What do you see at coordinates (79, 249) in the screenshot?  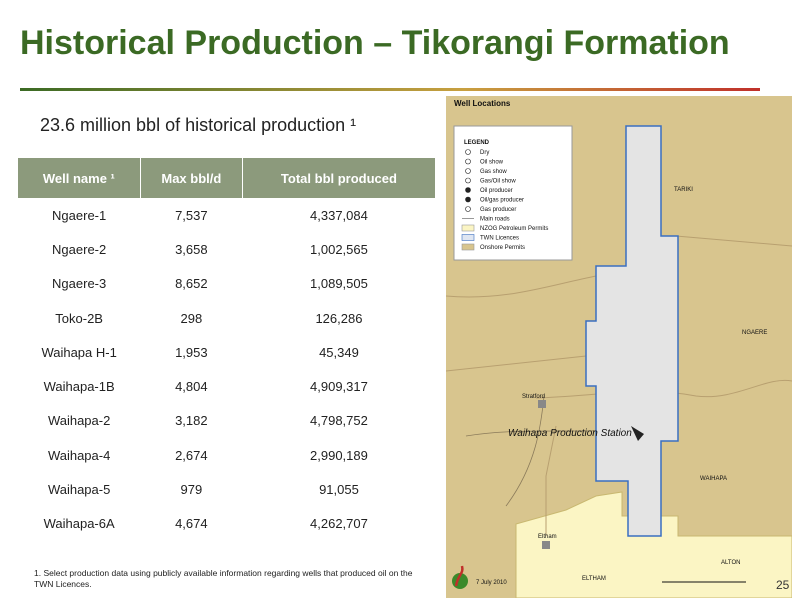 I see `table-cell: Ngaere-2` at bounding box center [79, 249].